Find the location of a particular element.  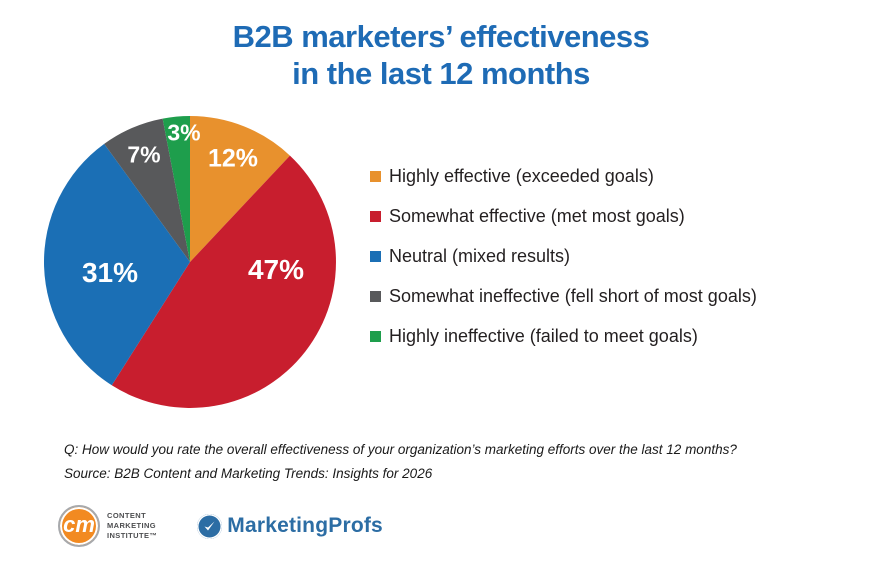

cmi-monogram-icon: cm is located at coordinates (79, 526).